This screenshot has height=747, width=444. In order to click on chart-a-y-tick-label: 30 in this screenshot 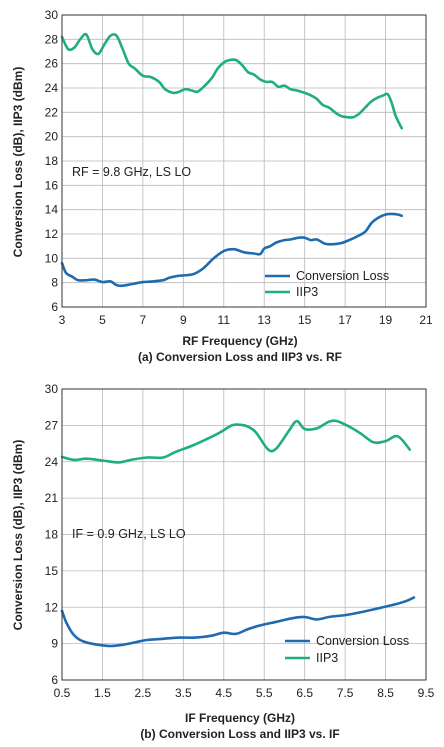, I will do `click(52, 15)`.